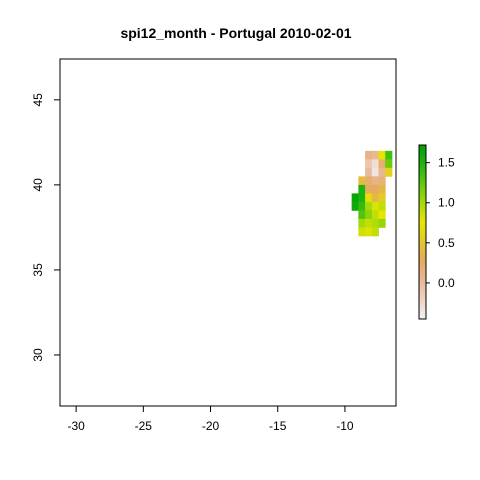  Describe the element at coordinates (446, 283) in the screenshot. I see `colorbar-tick-label: 0.0` at that location.